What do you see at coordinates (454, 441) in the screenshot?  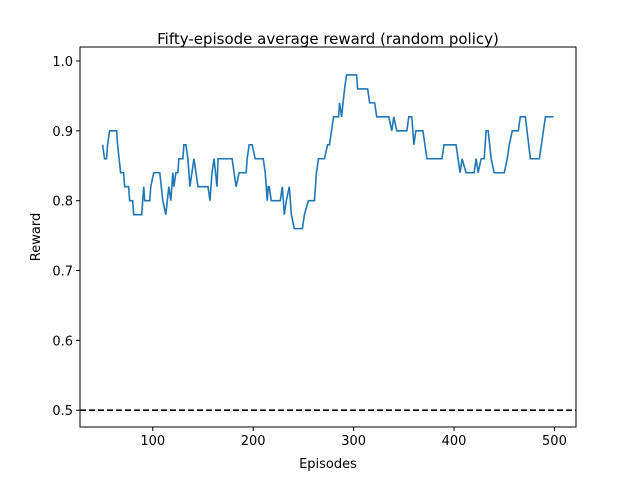 I see `x-tick-label: 400` at bounding box center [454, 441].